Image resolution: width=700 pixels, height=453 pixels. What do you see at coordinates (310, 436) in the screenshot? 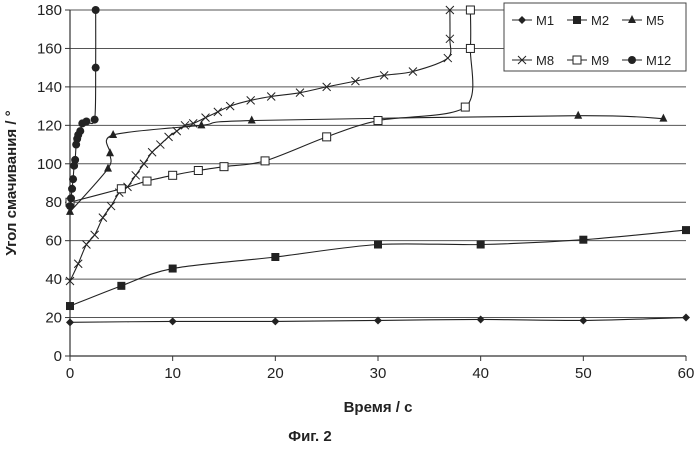
I see `figure-caption: Фиг. 2` at bounding box center [310, 436].